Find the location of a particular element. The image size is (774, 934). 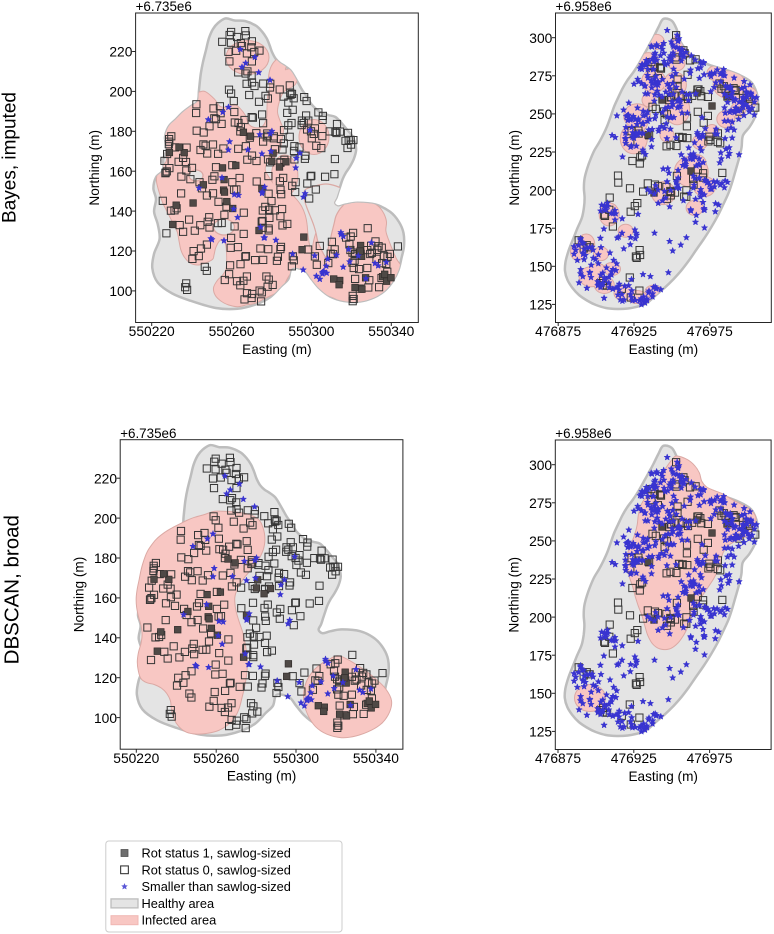

svg-text: DBSCAN, broad is located at coordinates (12, 589).